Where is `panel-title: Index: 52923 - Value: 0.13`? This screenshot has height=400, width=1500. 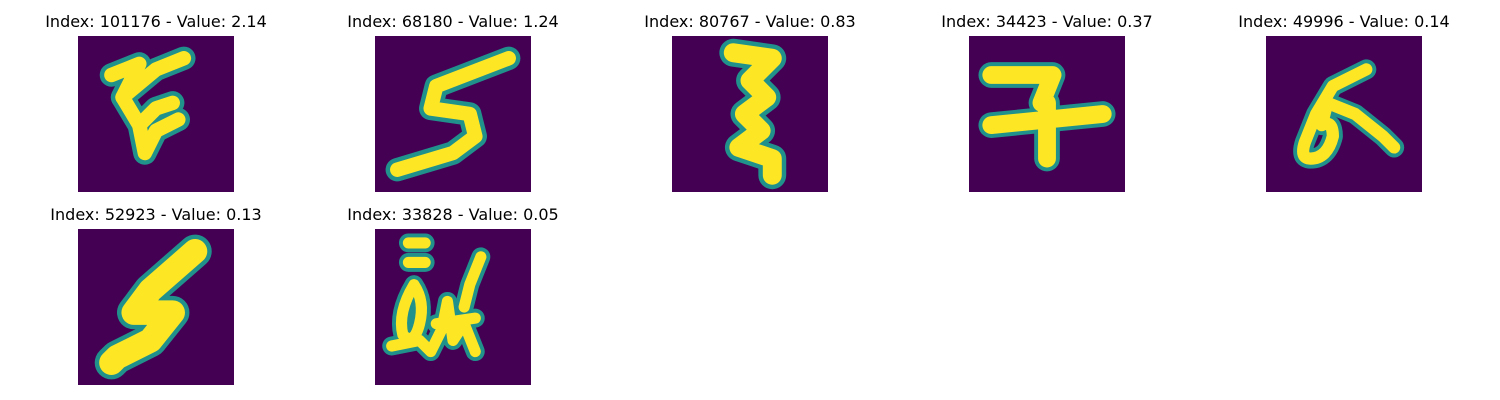
panel-title: Index: 52923 - Value: 0.13 is located at coordinates (156, 214).